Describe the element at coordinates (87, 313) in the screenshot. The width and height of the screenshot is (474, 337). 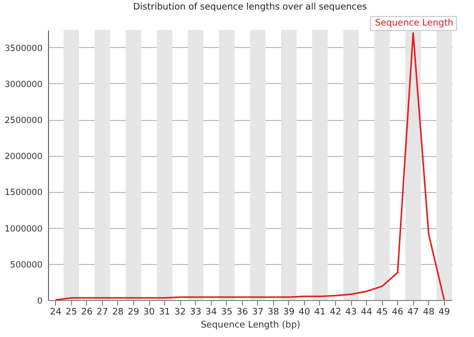
I see `x-tick-label: 26` at that location.